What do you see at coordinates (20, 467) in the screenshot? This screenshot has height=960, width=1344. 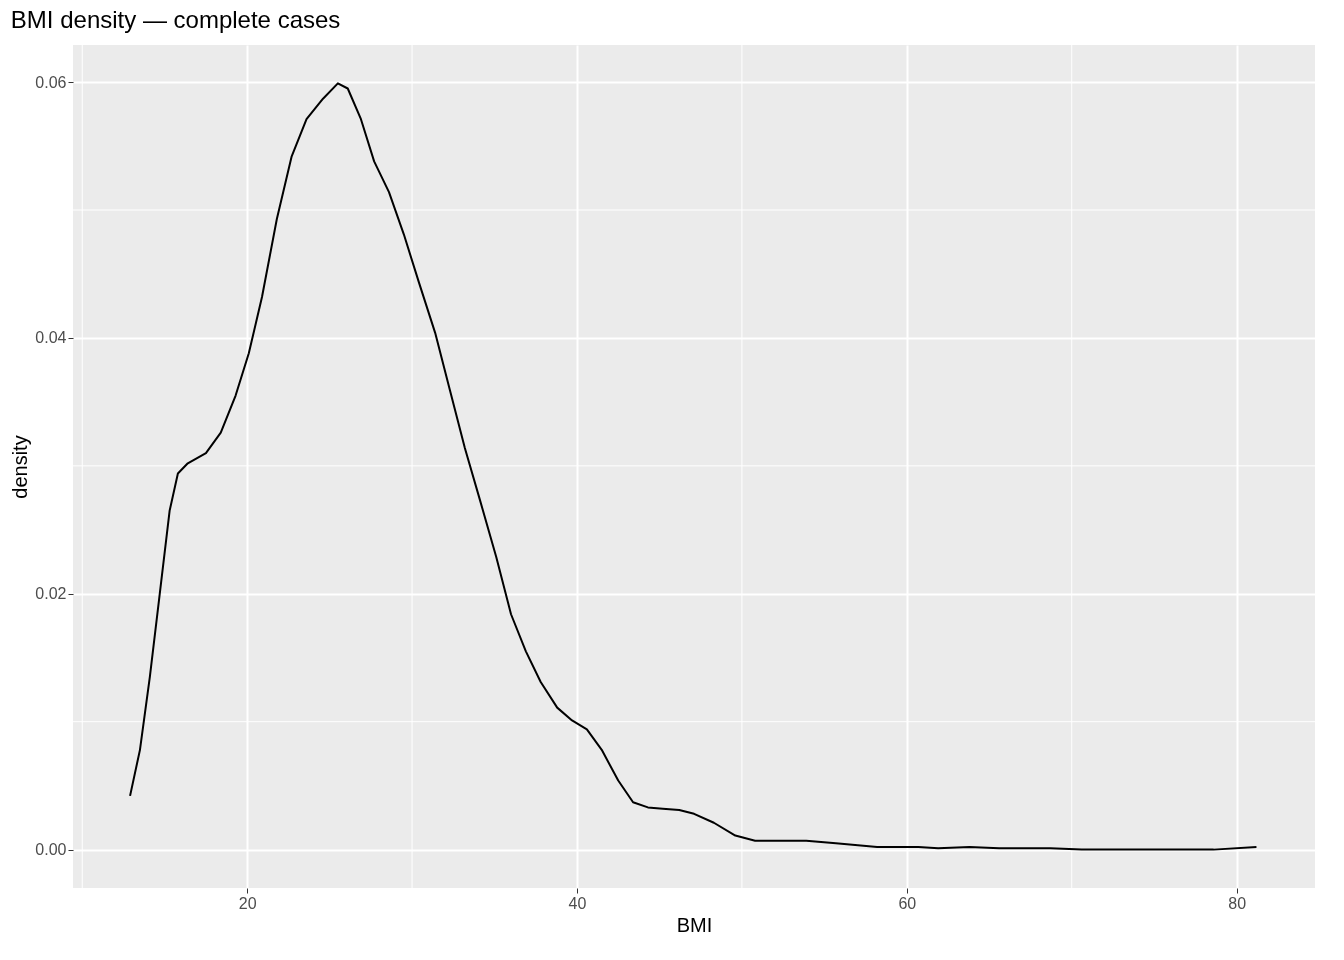 I see `y-axis-title: density` at bounding box center [20, 467].